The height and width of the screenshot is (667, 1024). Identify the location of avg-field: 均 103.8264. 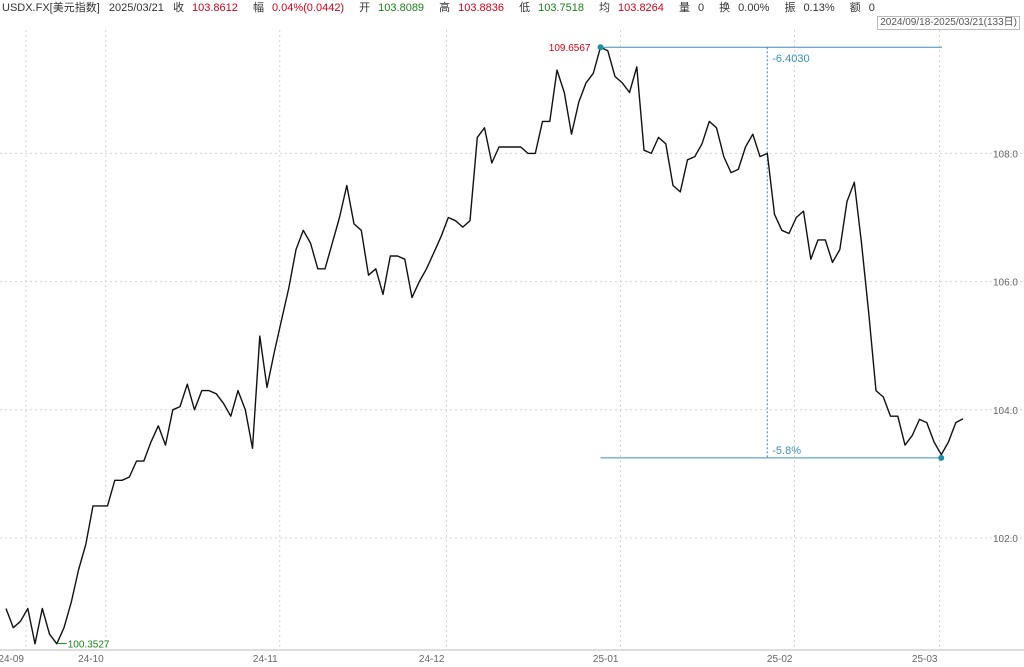
(634, 8).